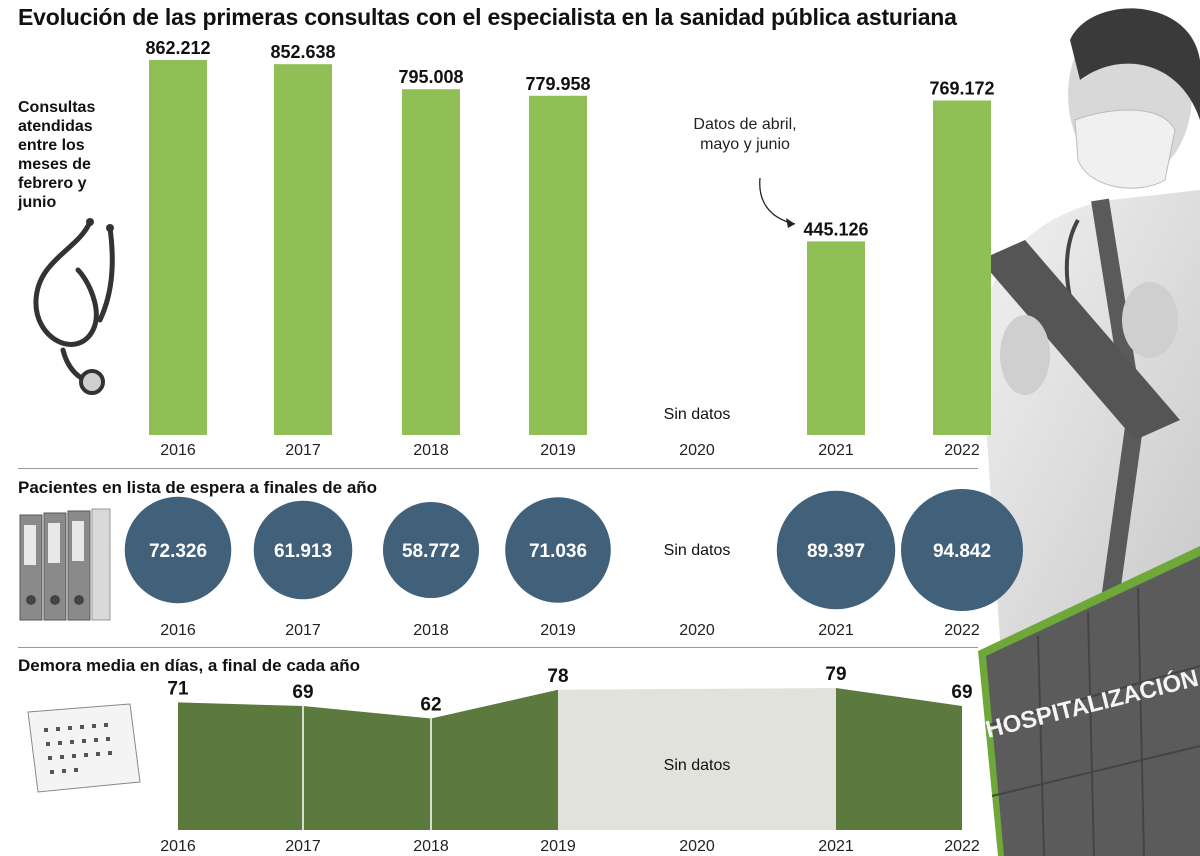 Image resolution: width=1200 pixels, height=856 pixels. I want to click on bar-value-label-2022: 769.172, so click(961, 88).